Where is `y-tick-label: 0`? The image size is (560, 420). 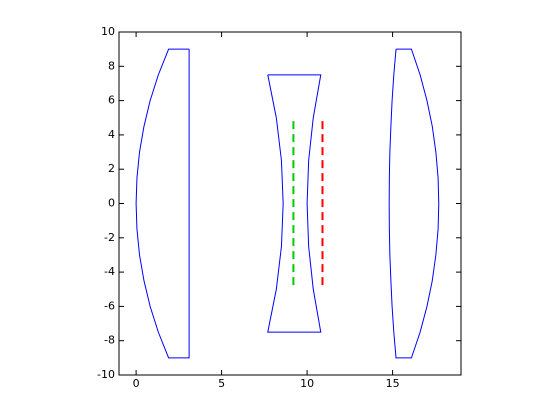
y-tick-label: 0 is located at coordinates (111, 203).